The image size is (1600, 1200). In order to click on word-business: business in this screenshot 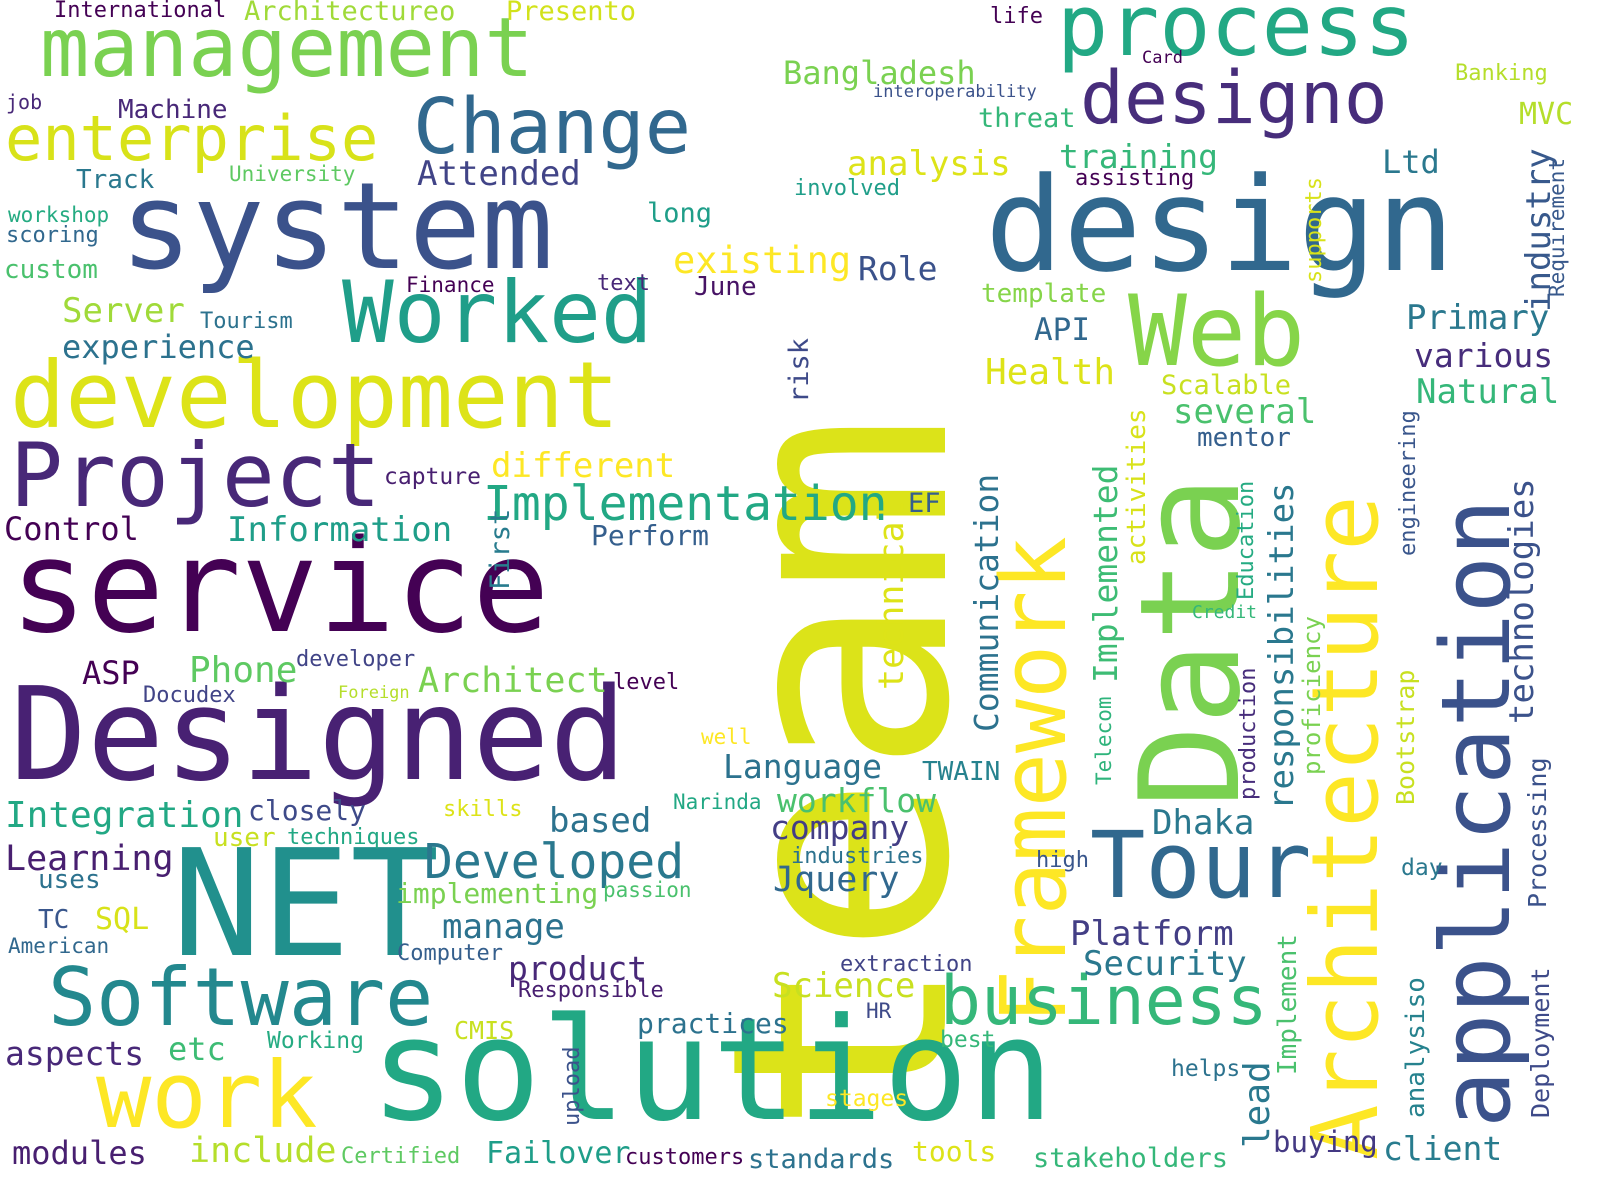, I will do `click(1104, 1001)`.